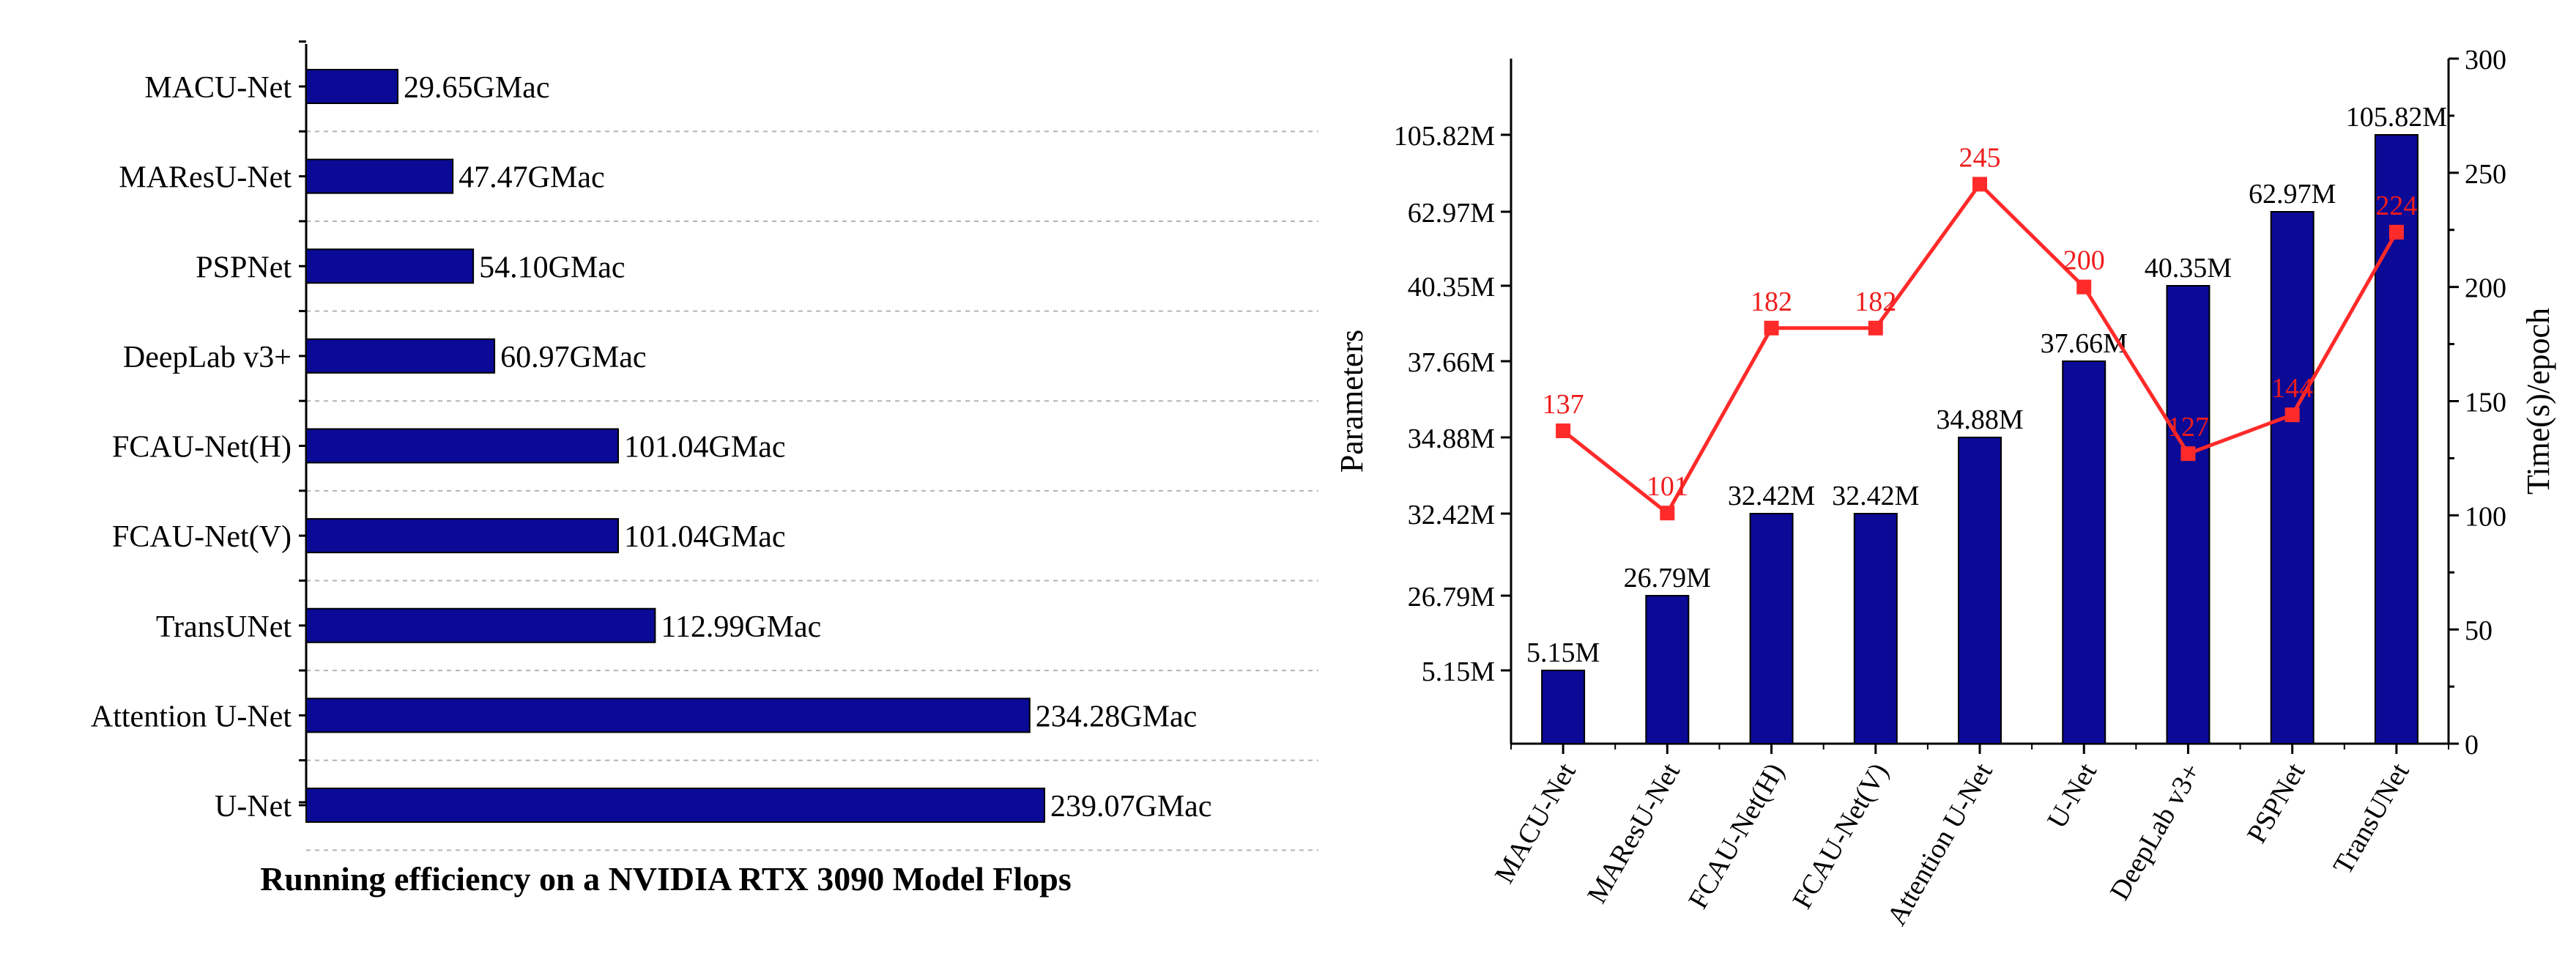 This screenshot has height=962, width=2576. What do you see at coordinates (2188, 428) in the screenshot?
I see `time-label: 127` at bounding box center [2188, 428].